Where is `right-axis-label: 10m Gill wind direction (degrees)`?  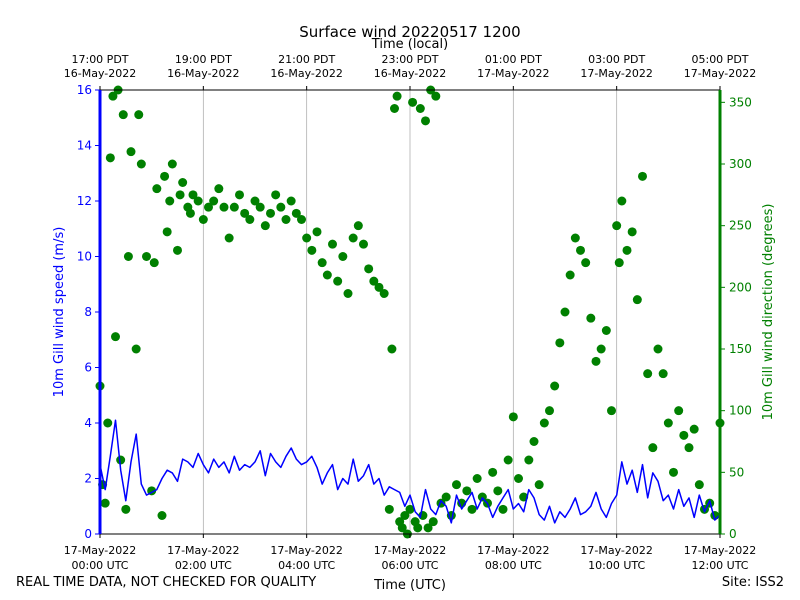
right-axis-label: 10m Gill wind direction (degrees) is located at coordinates (768, 312).